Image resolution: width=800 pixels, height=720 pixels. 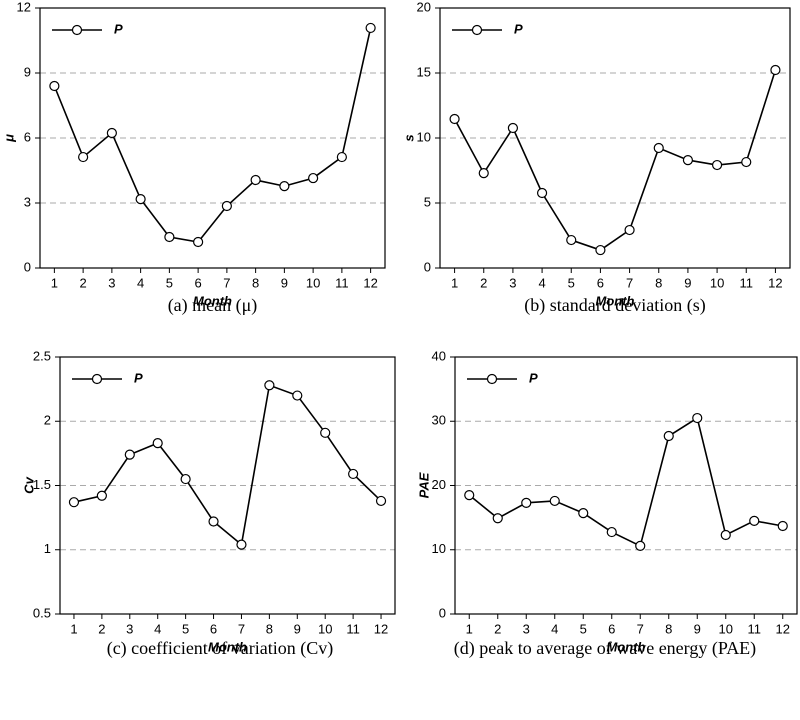 I want to click on panel-caption: (c) coefficient of variation (Cv), so click(x=220, y=648).